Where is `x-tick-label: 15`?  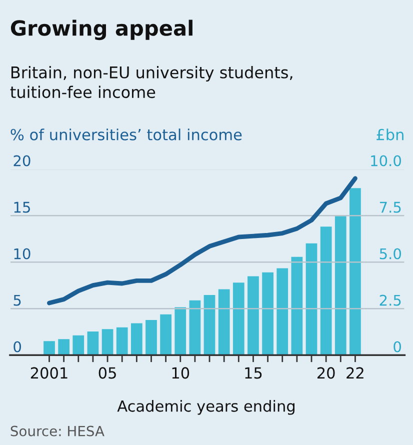
x-tick-label: 15 is located at coordinates (253, 373).